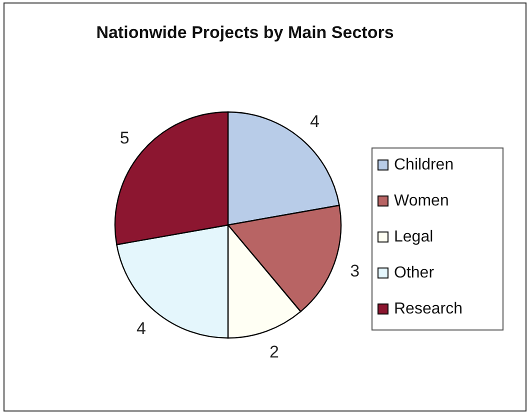 The width and height of the screenshot is (530, 415). I want to click on chart-title: Nationwide Projects by Main Sectors, so click(245, 32).